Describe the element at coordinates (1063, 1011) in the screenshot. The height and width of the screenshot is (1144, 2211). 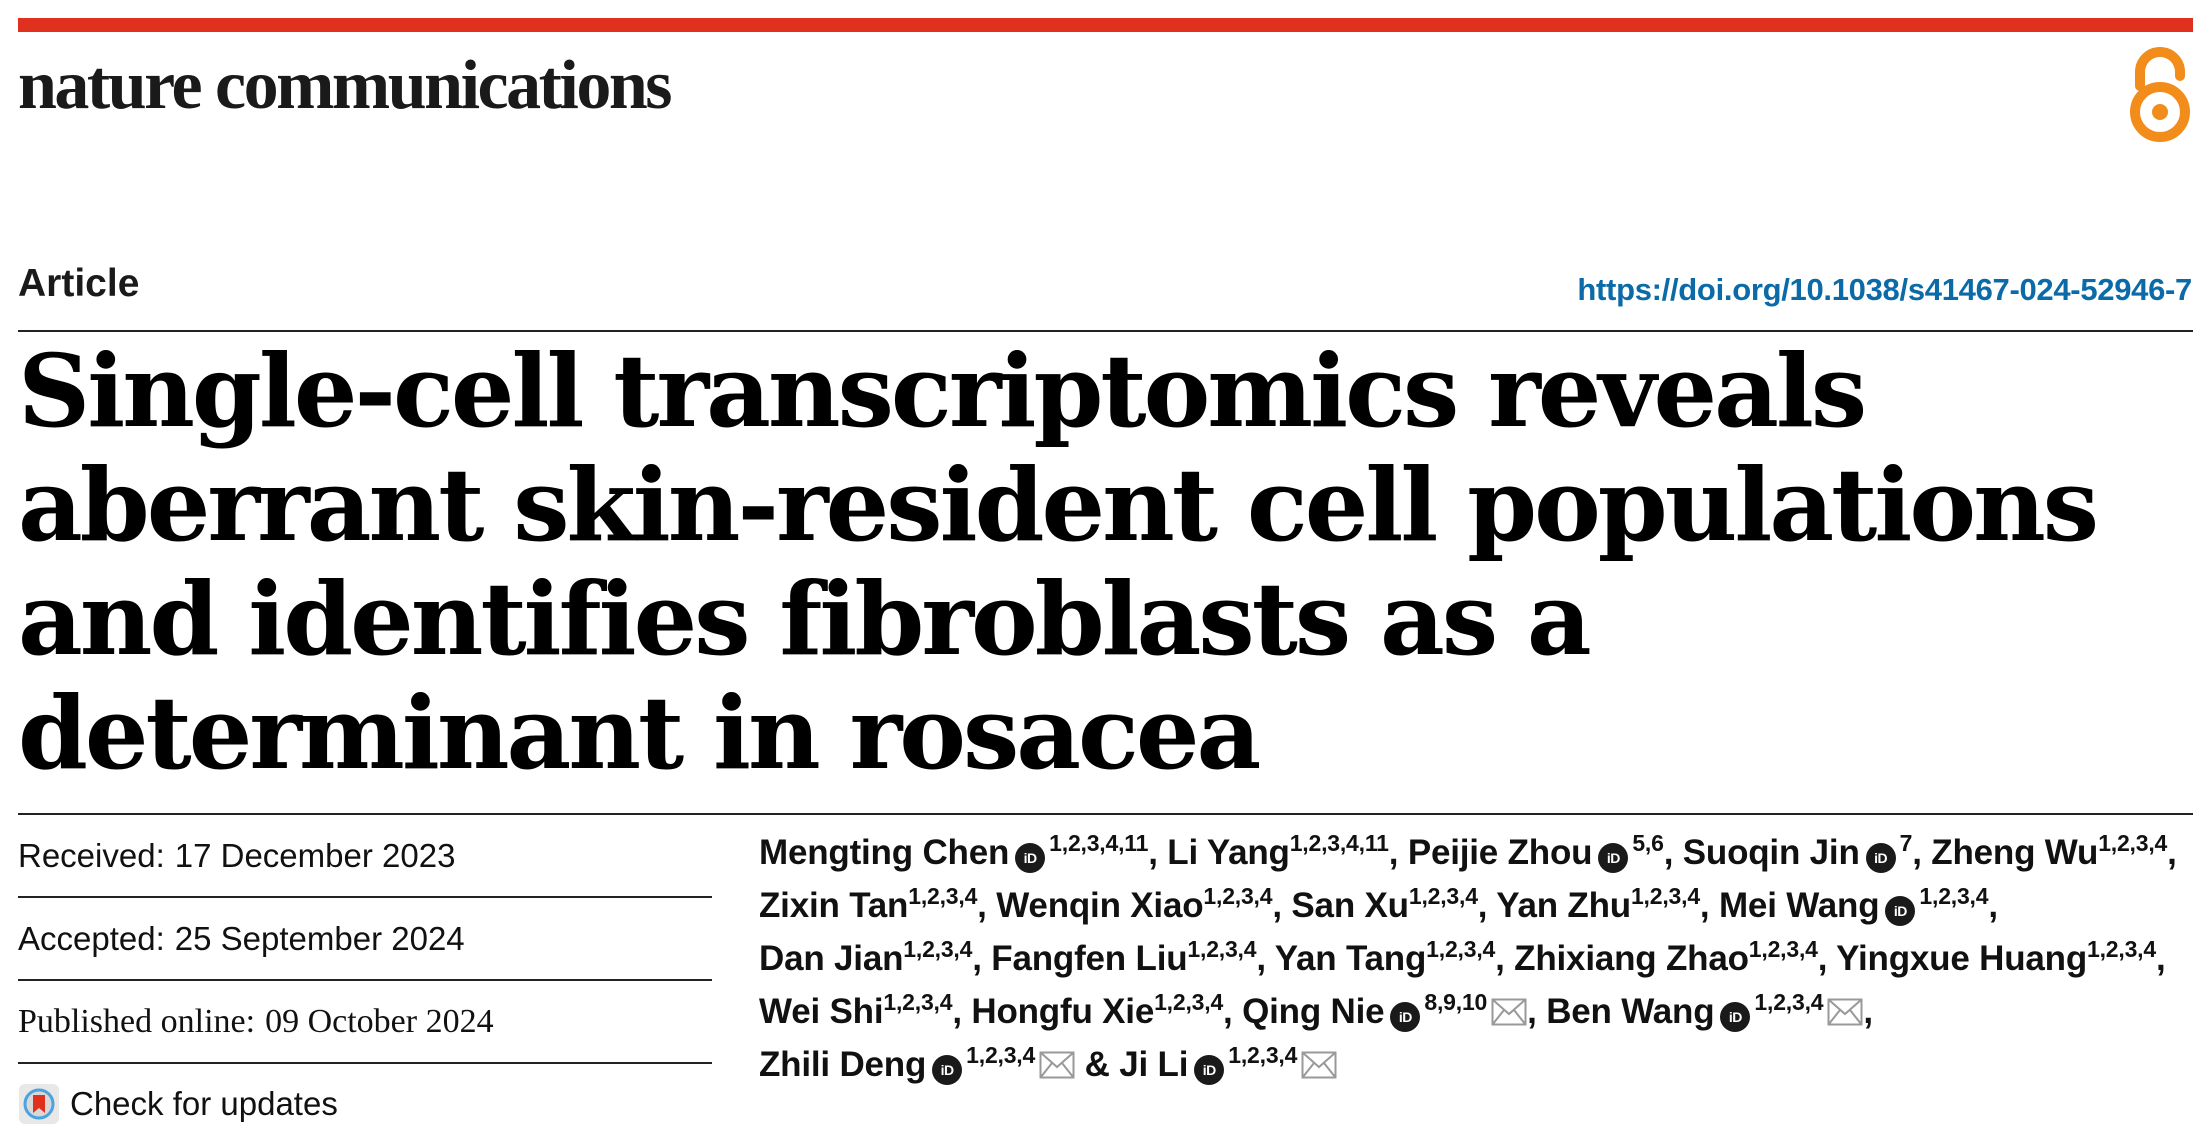
I see `author-name: Hongfu Xie` at that location.